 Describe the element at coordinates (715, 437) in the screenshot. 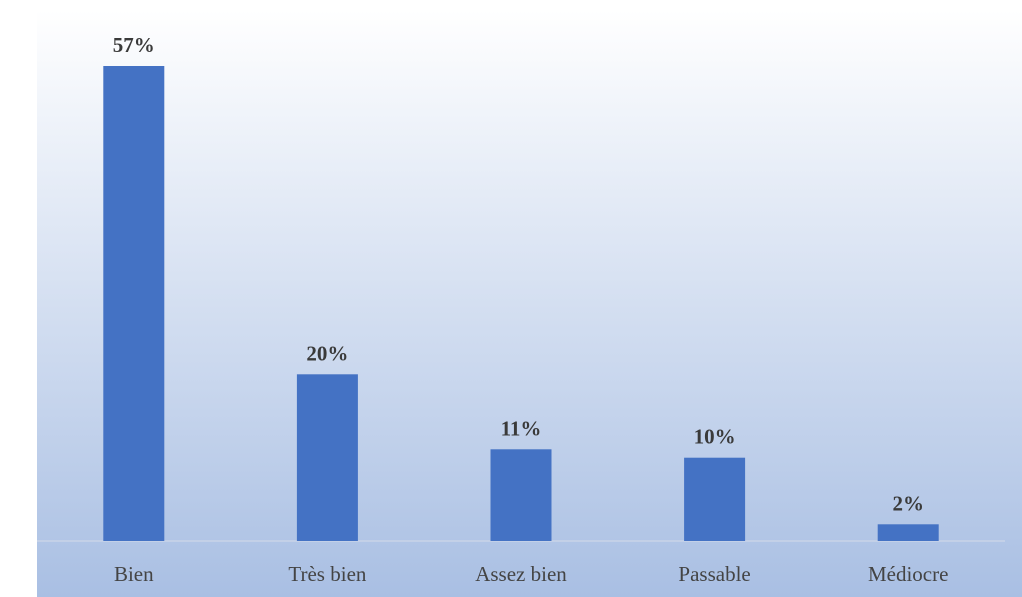

I see `data-label-3: 10%` at that location.